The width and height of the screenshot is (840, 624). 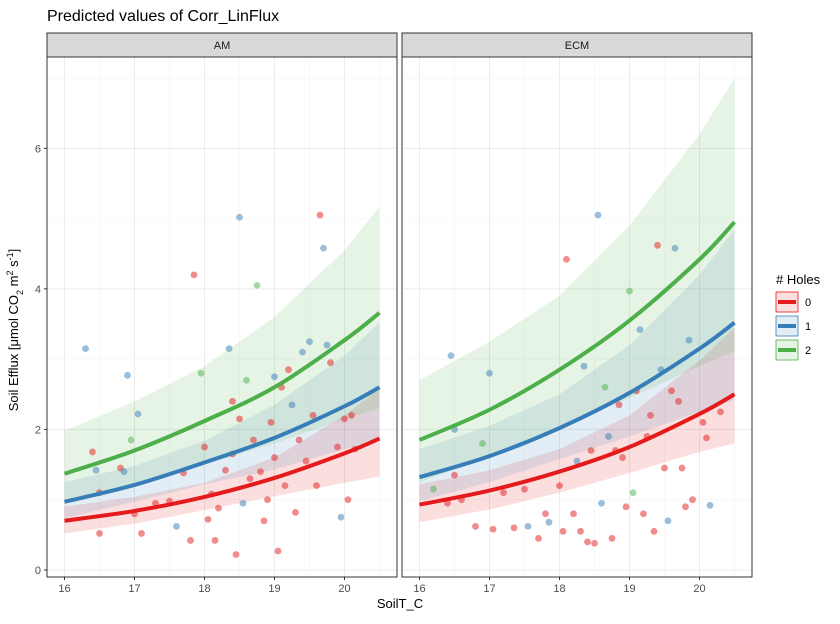 I want to click on y-axis-title-mid: m, so click(x=13, y=282).